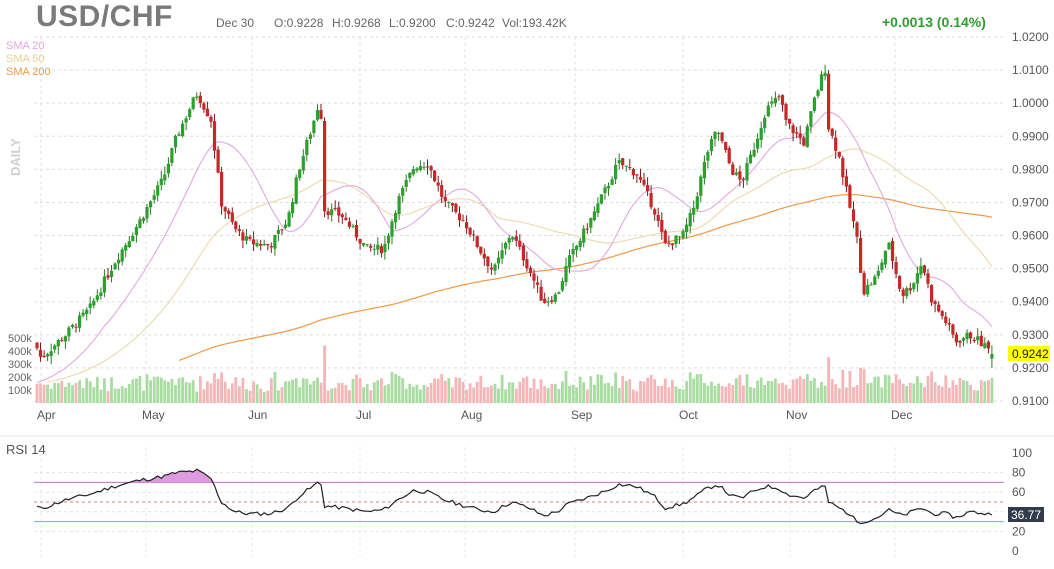 The height and width of the screenshot is (569, 1054). Describe the element at coordinates (1030, 269) in the screenshot. I see `price-tick-label: 0.9500` at that location.